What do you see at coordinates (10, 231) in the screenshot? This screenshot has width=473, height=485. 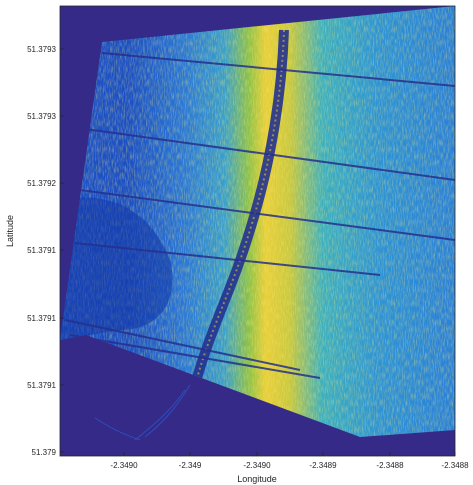 I see `y-axis-title: Latitude` at bounding box center [10, 231].